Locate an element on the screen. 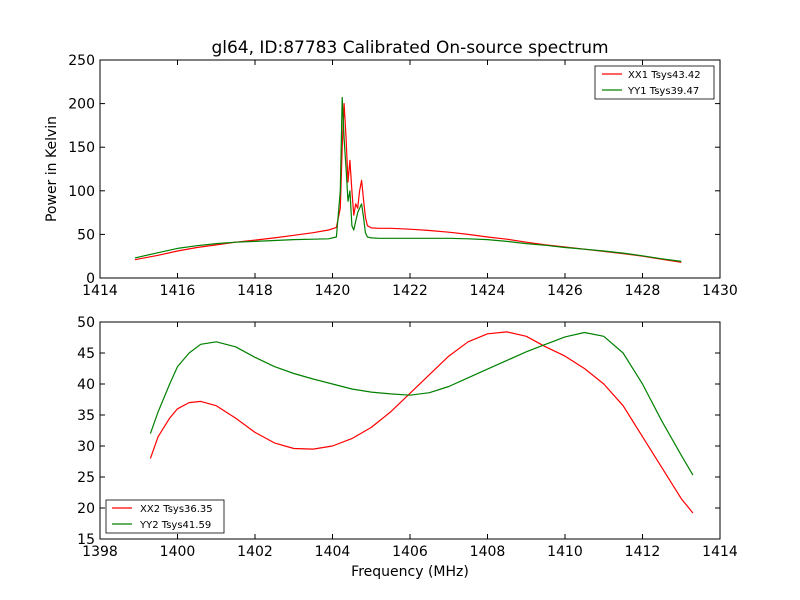  bottom-chart-x-tick-label-1412: 1412 is located at coordinates (643, 552).